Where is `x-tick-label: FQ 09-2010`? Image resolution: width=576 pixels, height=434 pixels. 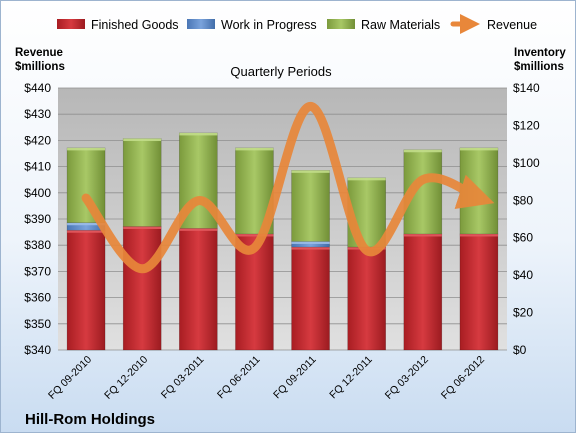 x-tick-label: FQ 09-2010 is located at coordinates (70, 378).